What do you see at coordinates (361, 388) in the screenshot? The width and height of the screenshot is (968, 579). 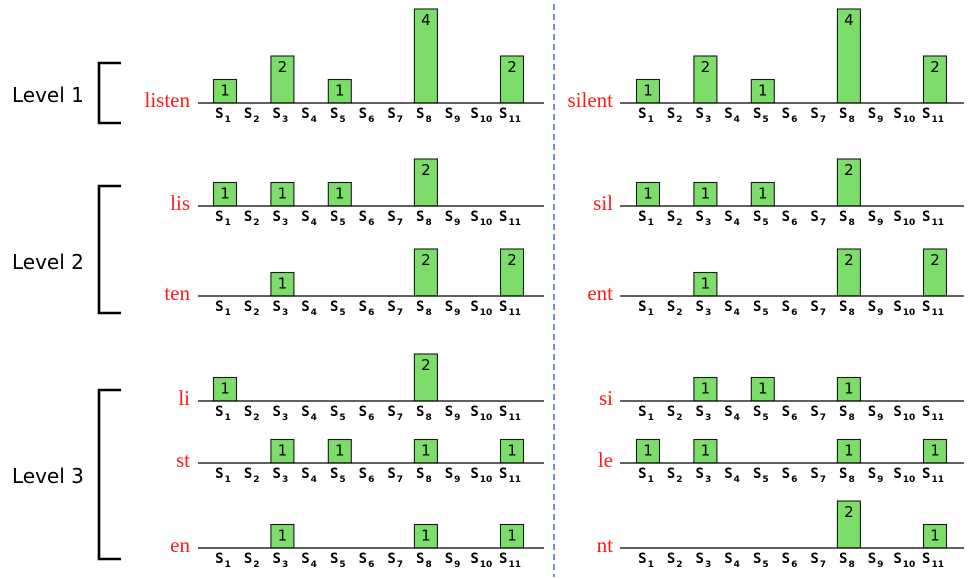 I see `panel-li: li 1 2 S1 S2 S3 S4 S5 S6 S7 S8 S9 S10 S11` at bounding box center [361, 388].